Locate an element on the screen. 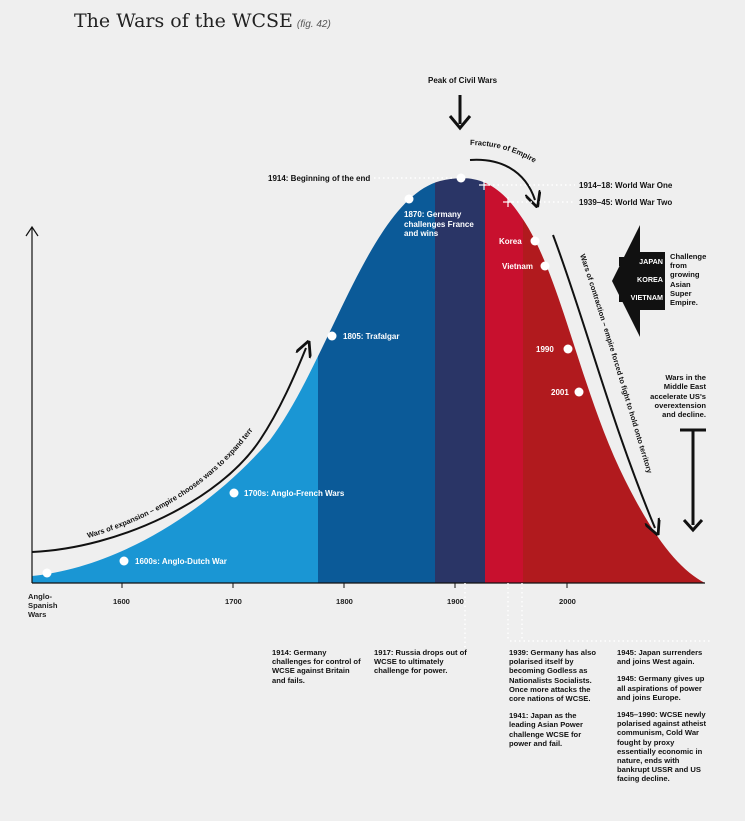  korea-label: Korea is located at coordinates (510, 241).